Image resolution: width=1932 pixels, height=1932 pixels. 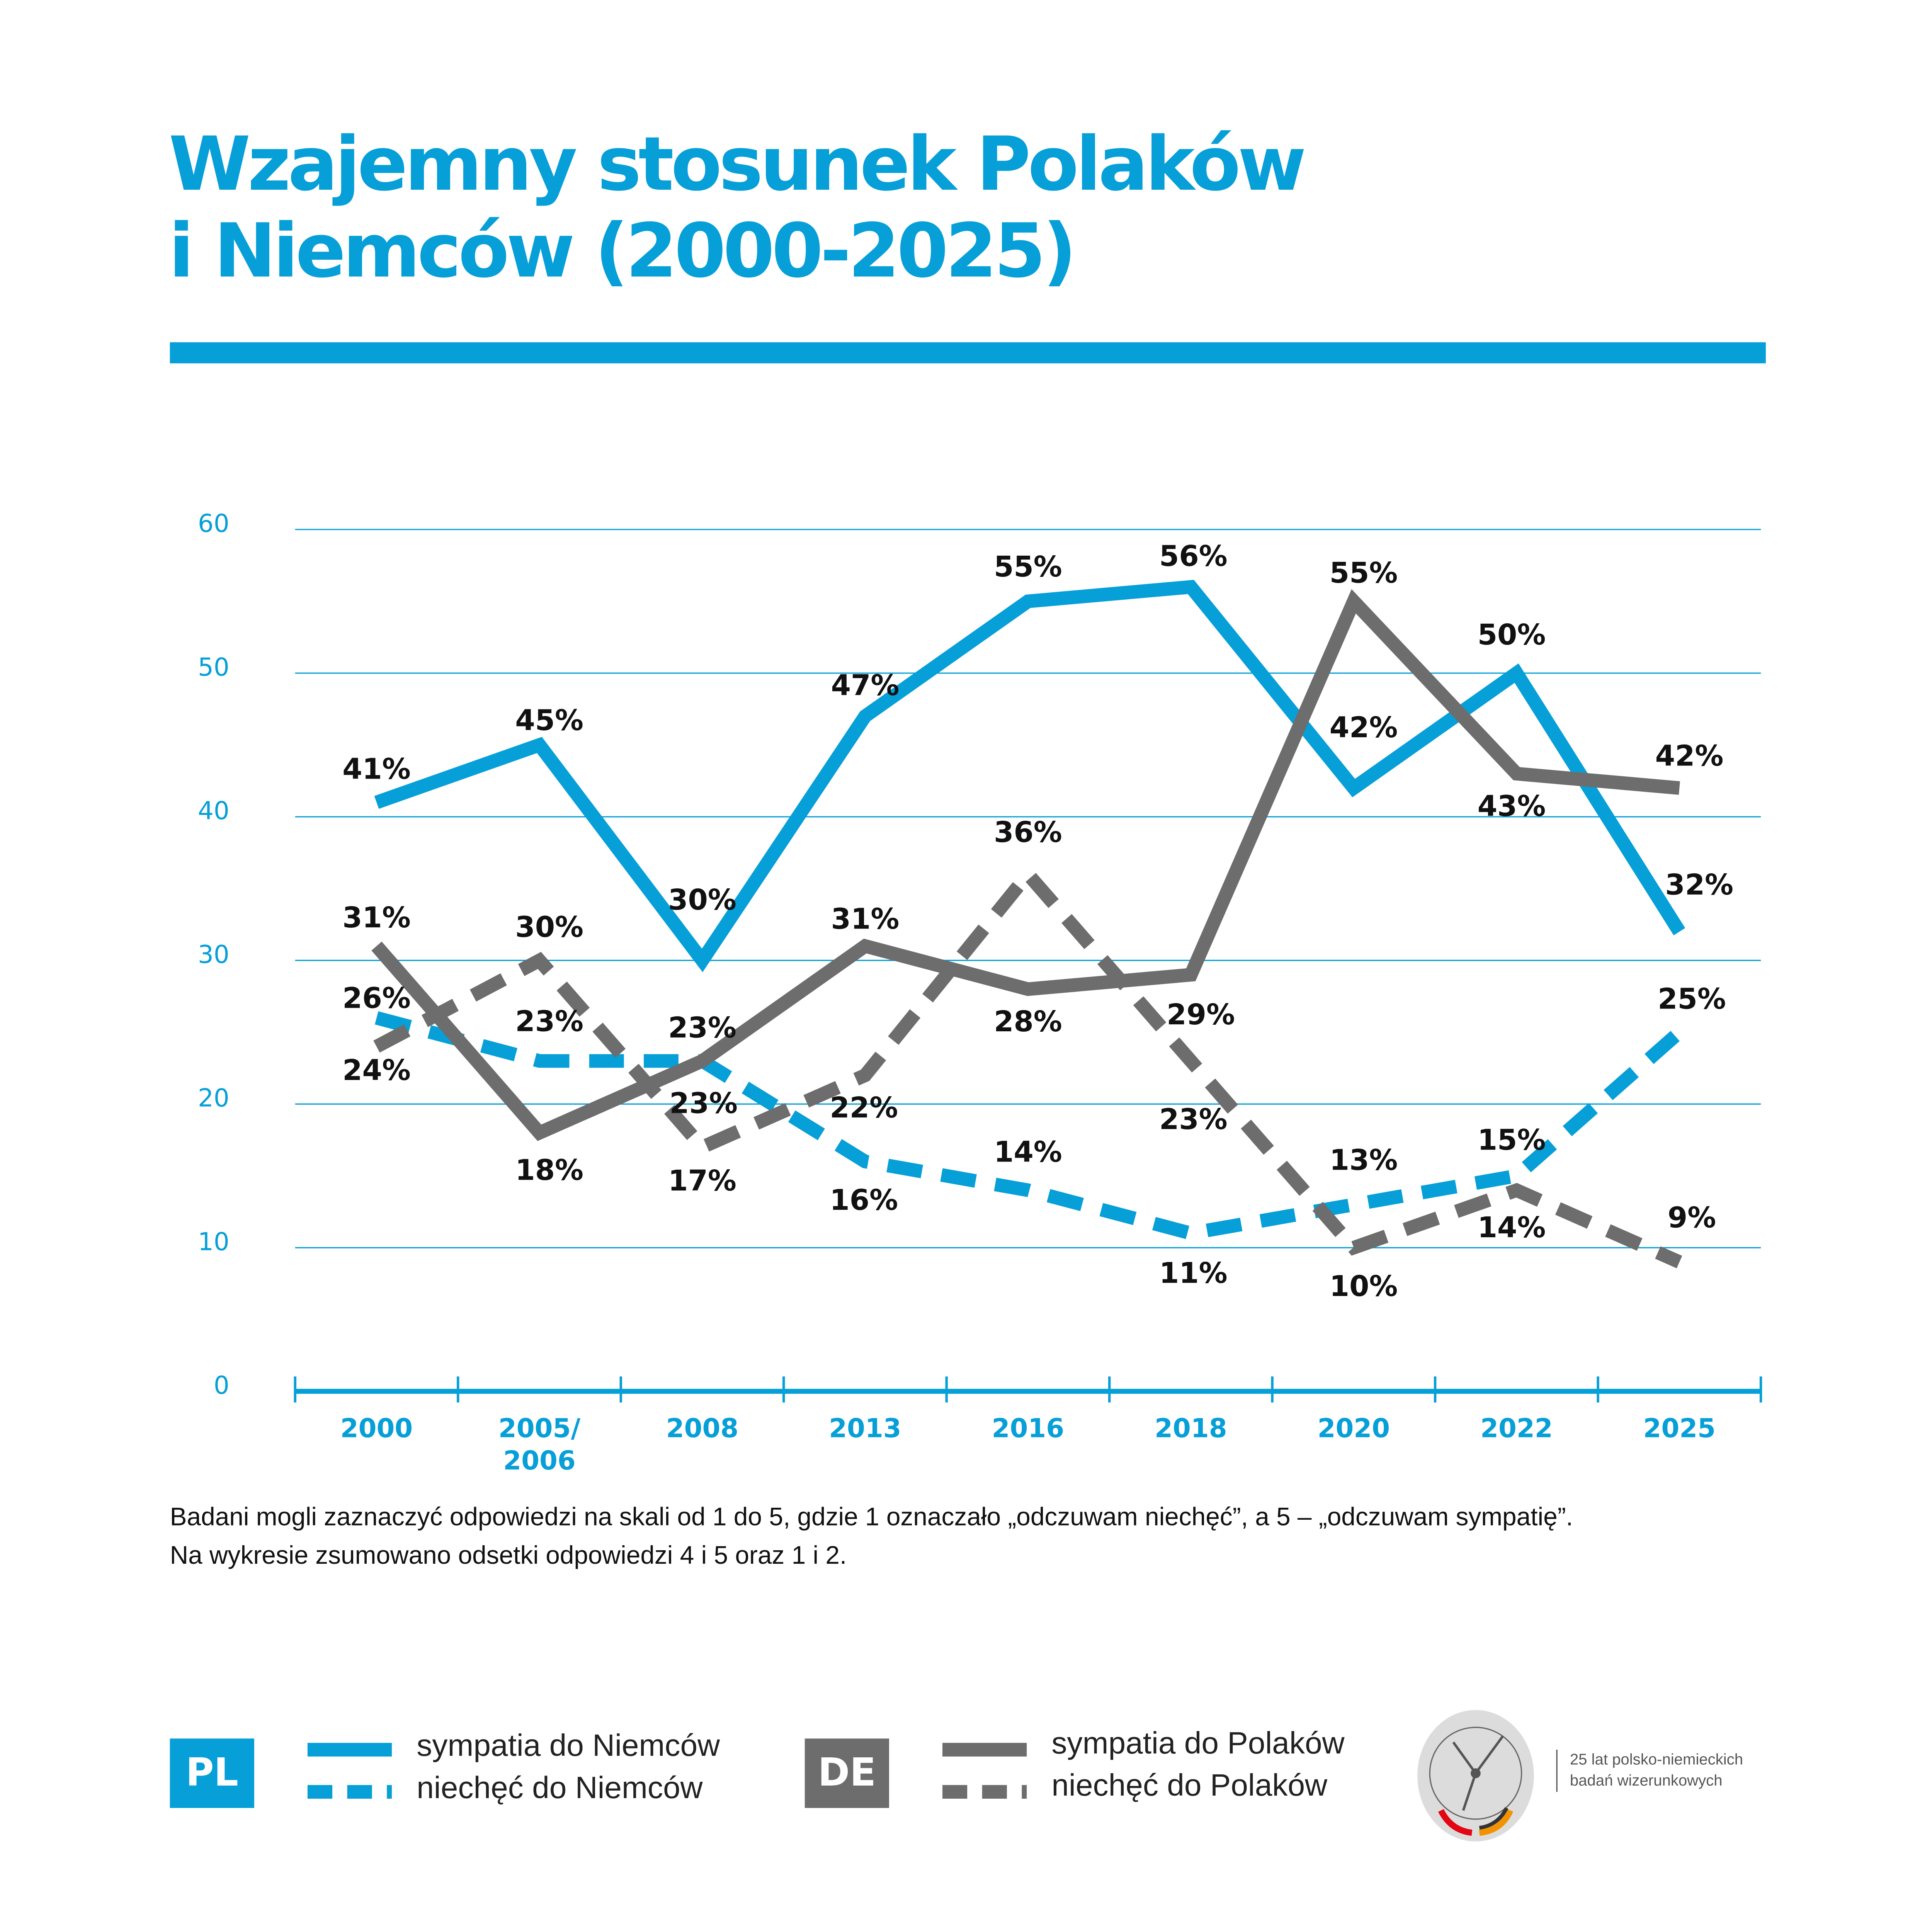 What do you see at coordinates (1512, 635) in the screenshot?
I see `data-label: 50%` at bounding box center [1512, 635].